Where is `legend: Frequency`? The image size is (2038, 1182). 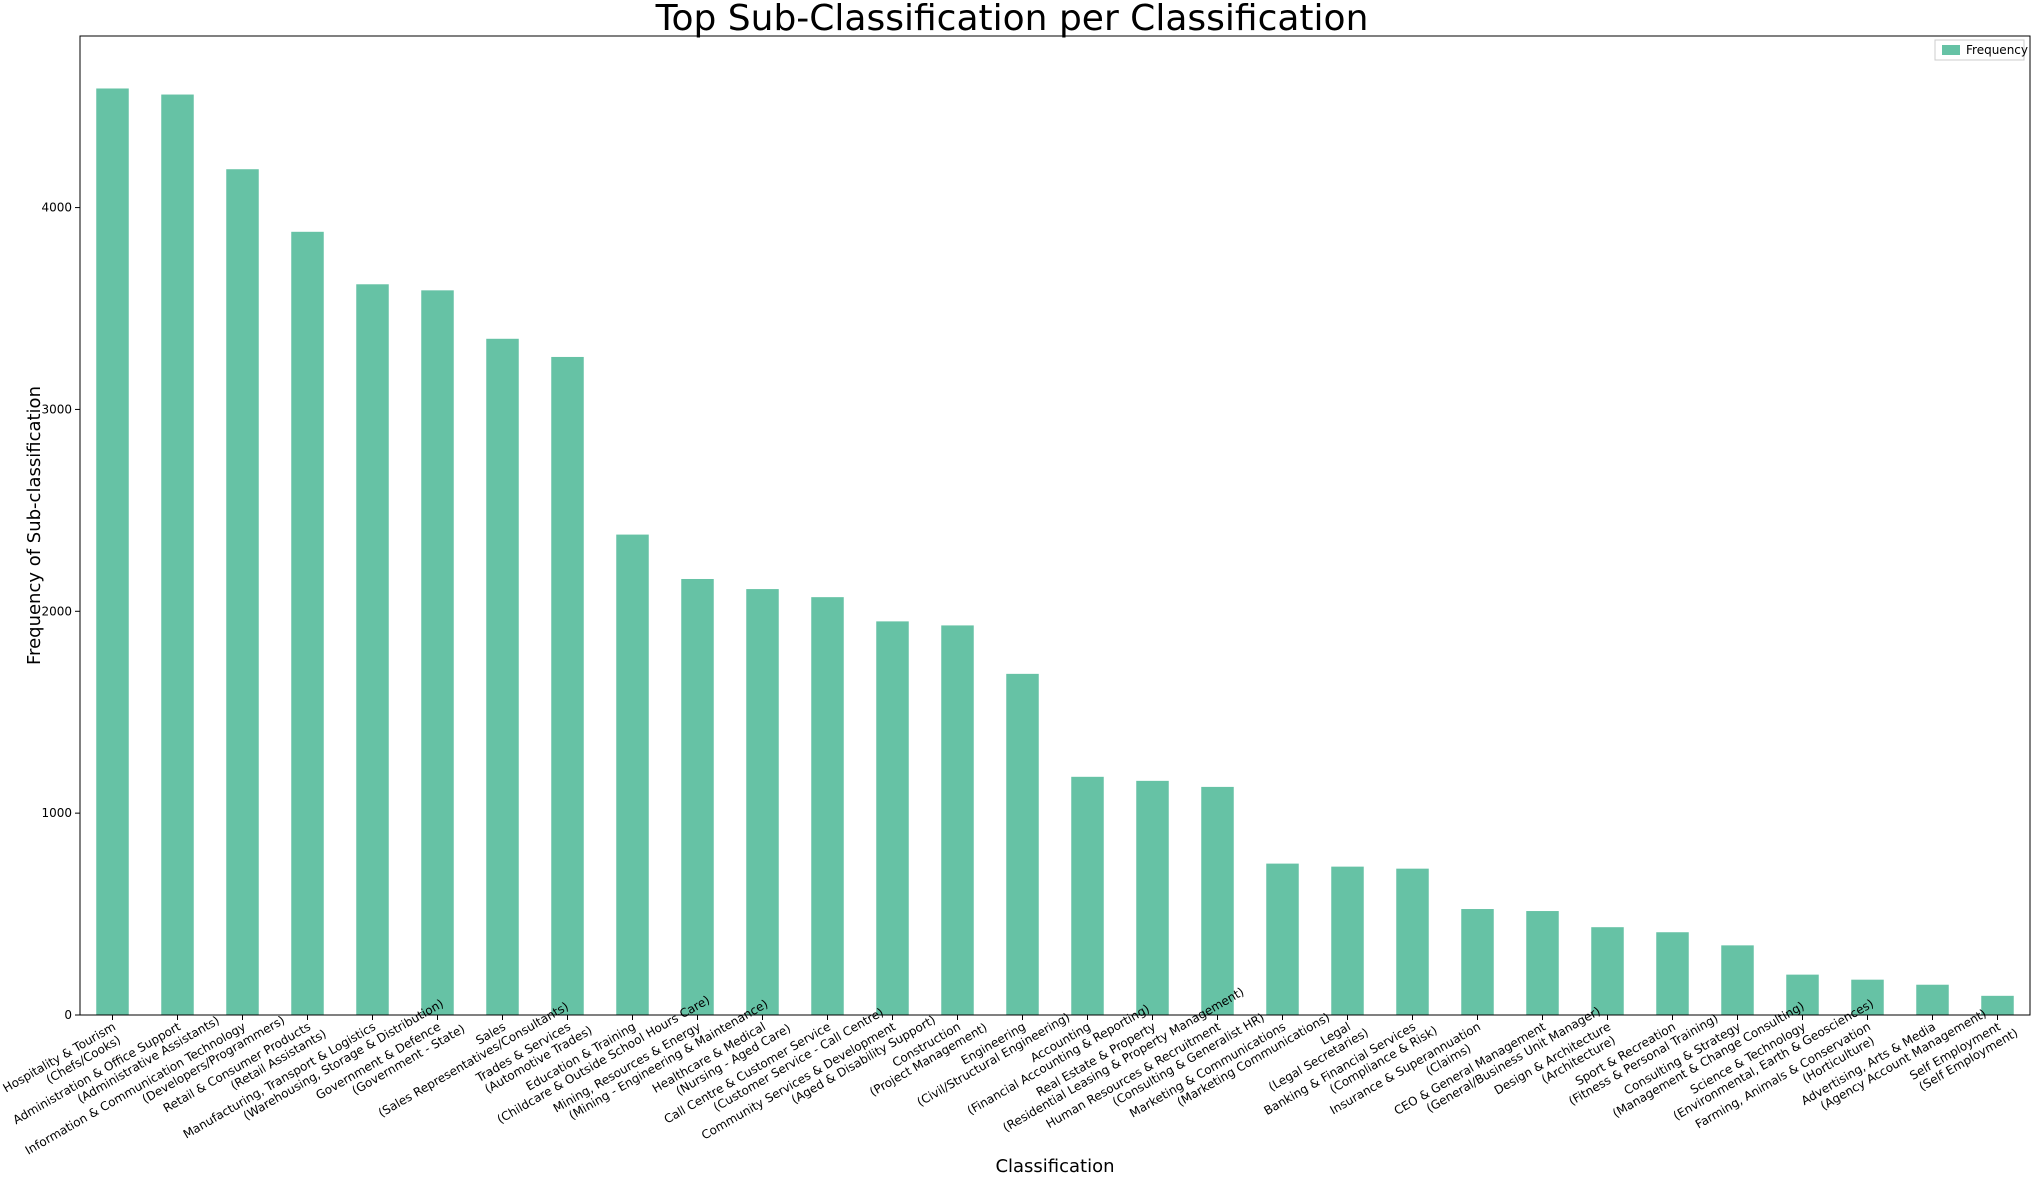
legend: Frequency is located at coordinates (1981, 50).